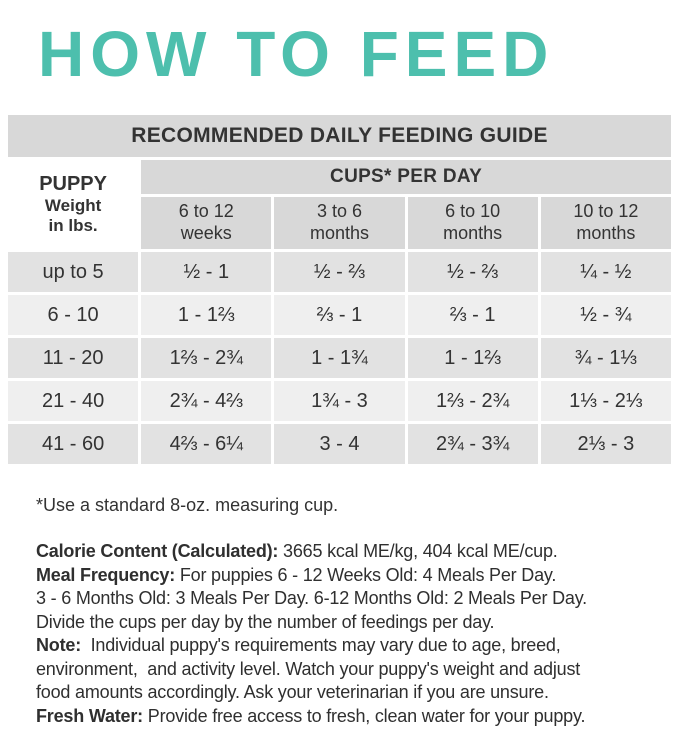  Describe the element at coordinates (605, 358) in the screenshot. I see `value-cell: ¾ - 1⅓` at that location.